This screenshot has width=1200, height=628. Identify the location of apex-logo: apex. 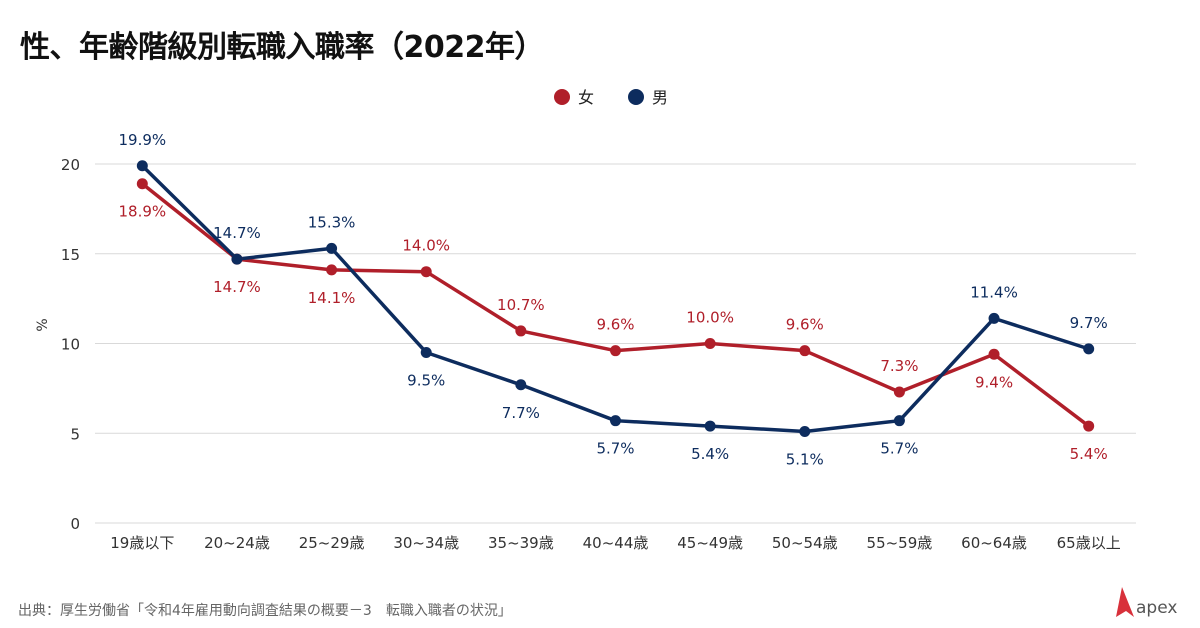
(1144, 602).